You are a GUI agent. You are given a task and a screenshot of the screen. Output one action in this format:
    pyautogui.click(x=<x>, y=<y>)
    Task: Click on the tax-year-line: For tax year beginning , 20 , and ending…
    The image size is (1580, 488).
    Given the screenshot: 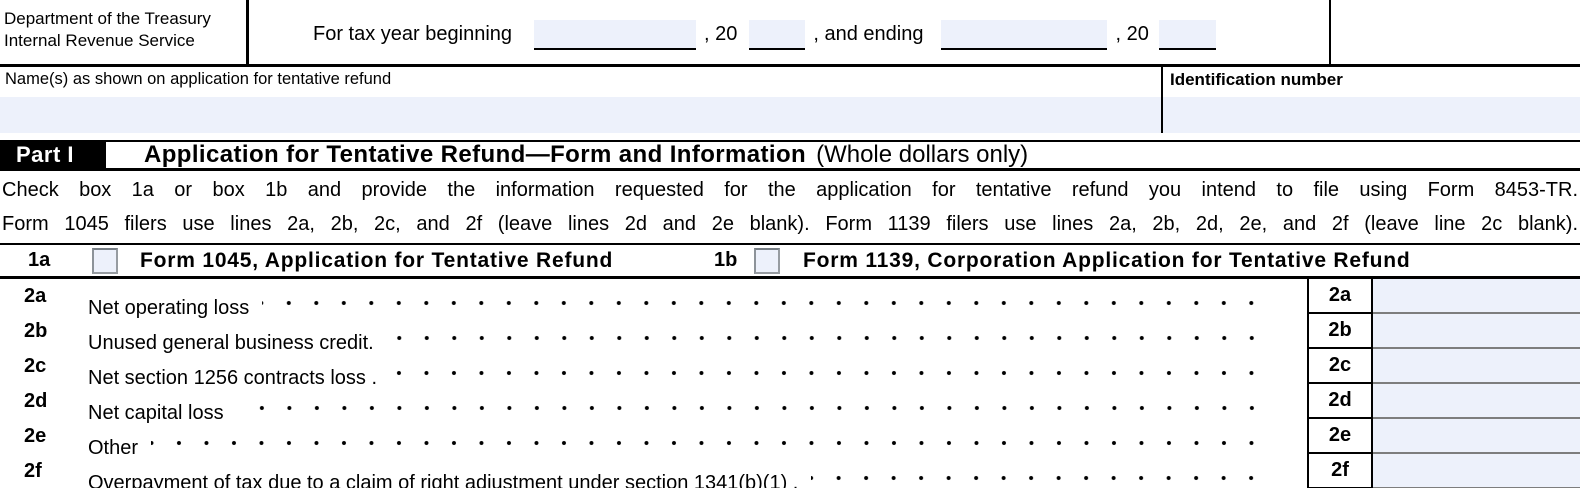 What is the action you would take?
    pyautogui.click(x=764, y=33)
    